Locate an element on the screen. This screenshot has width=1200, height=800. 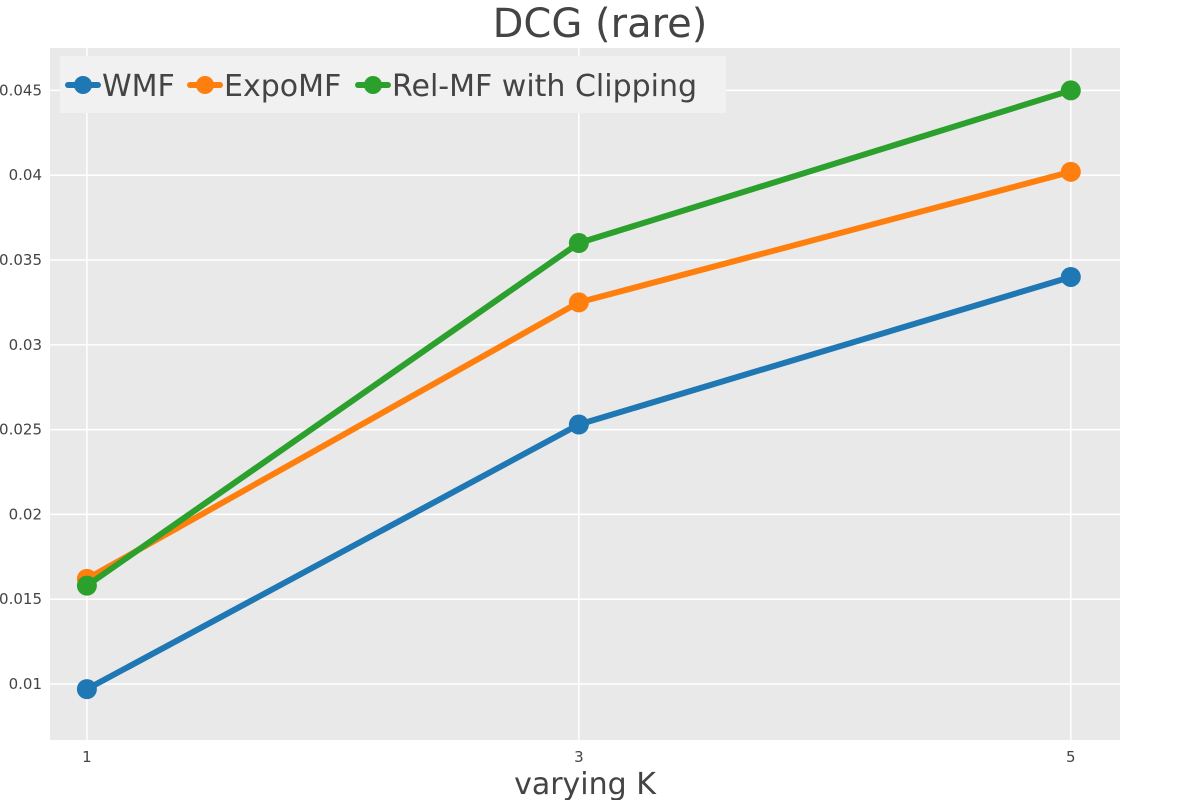
legend-item-rel-mf-with-clipping: Rel-MF with Clipping is located at coordinates (526, 86).